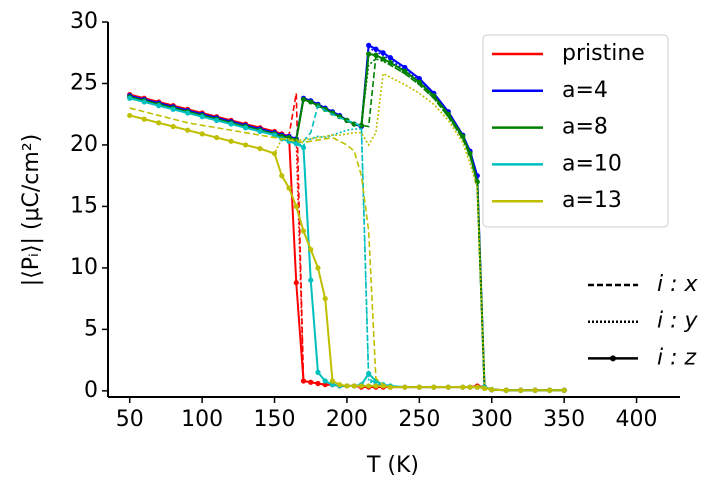  What do you see at coordinates (592, 200) in the screenshot?
I see `legend-label: a=13` at bounding box center [592, 200].